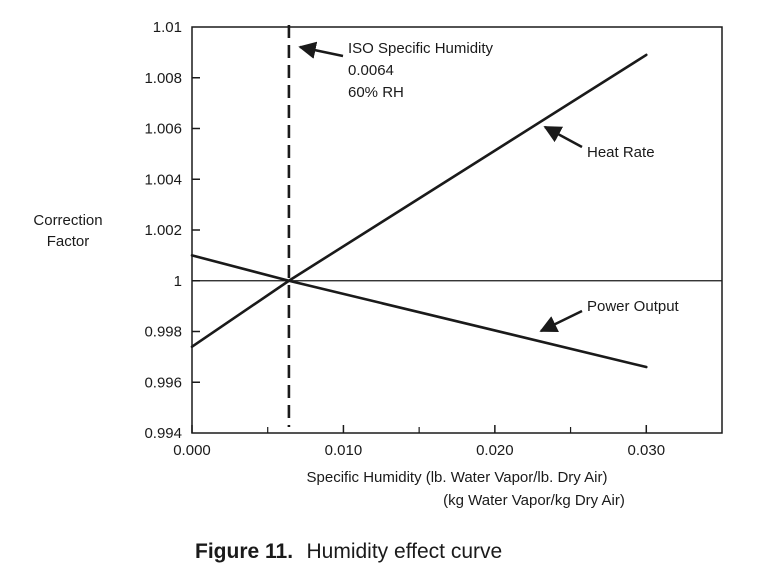  What do you see at coordinates (376, 92) in the screenshot?
I see `iso-label-line-3: 60% RH` at bounding box center [376, 92].